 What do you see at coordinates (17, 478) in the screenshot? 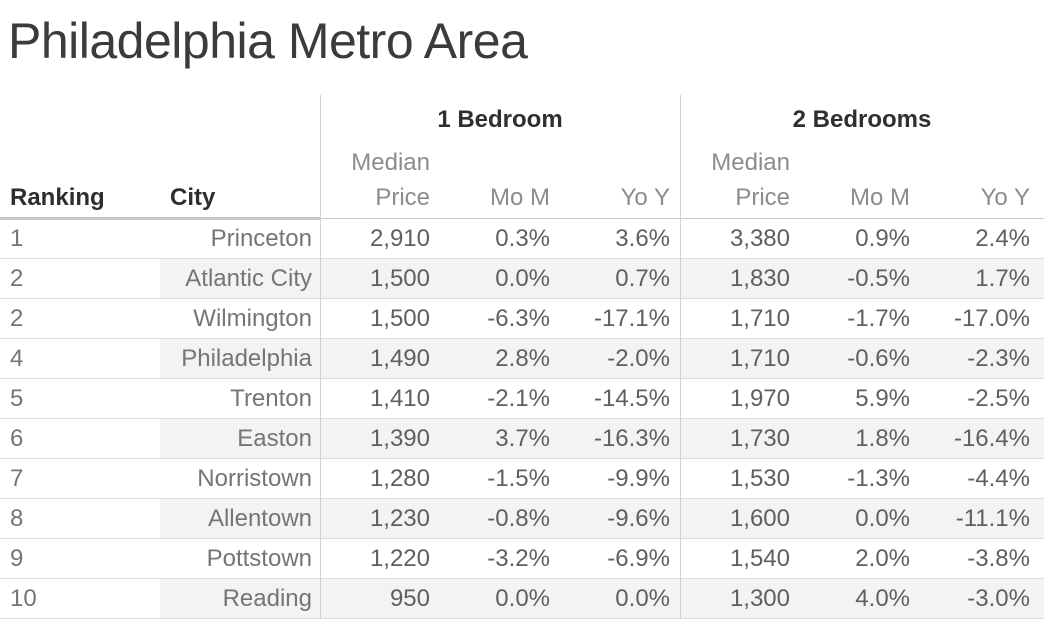
I see `ranking-cell: 7` at bounding box center [17, 478].